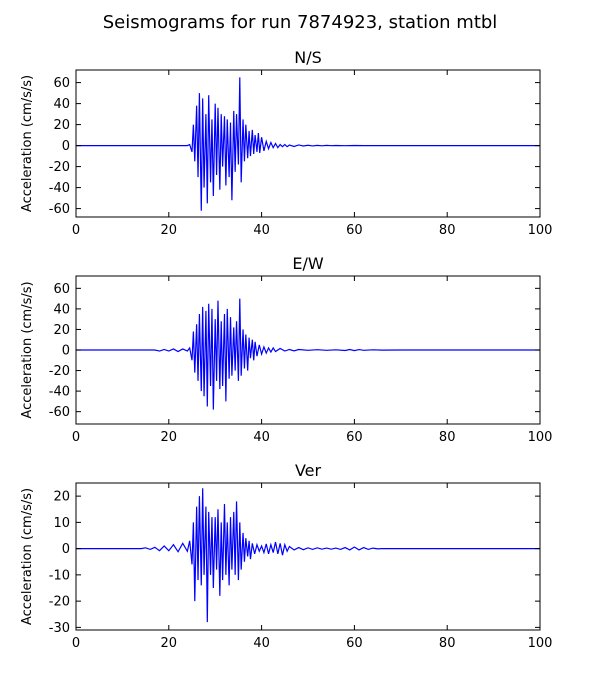 Image resolution: width=600 pixels, height=700 pixels. Describe the element at coordinates (308, 57) in the screenshot. I see `panel-title: N/S` at that location.